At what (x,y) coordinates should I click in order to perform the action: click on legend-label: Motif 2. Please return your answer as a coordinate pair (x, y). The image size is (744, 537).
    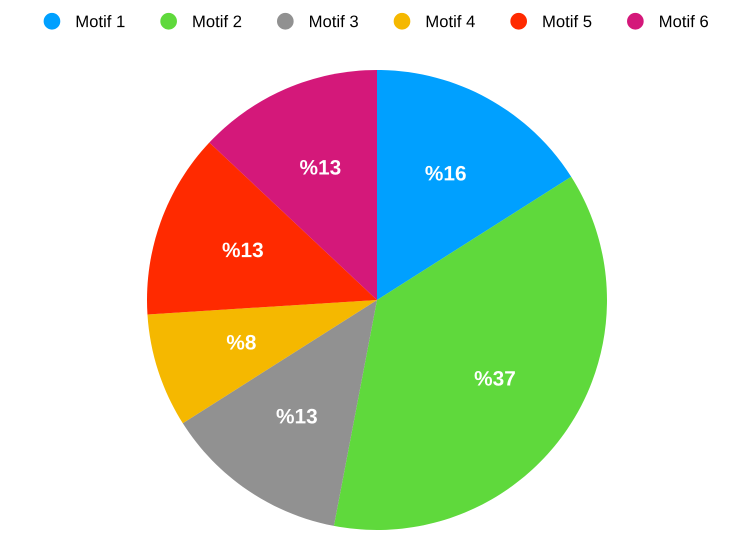
    Looking at the image, I should click on (217, 21).